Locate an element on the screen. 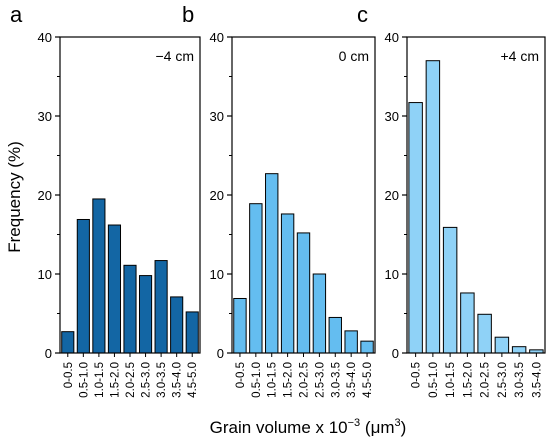 Image resolution: width=550 pixels, height=443 pixels. x-category-label-a-9: 4.5-5.0 is located at coordinates (193, 380).